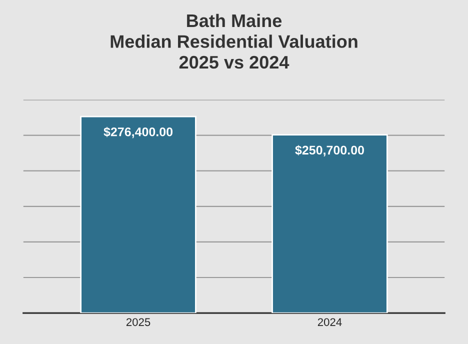 This screenshot has height=344, width=468. I want to click on data-label: $250,700.00, so click(329, 150).